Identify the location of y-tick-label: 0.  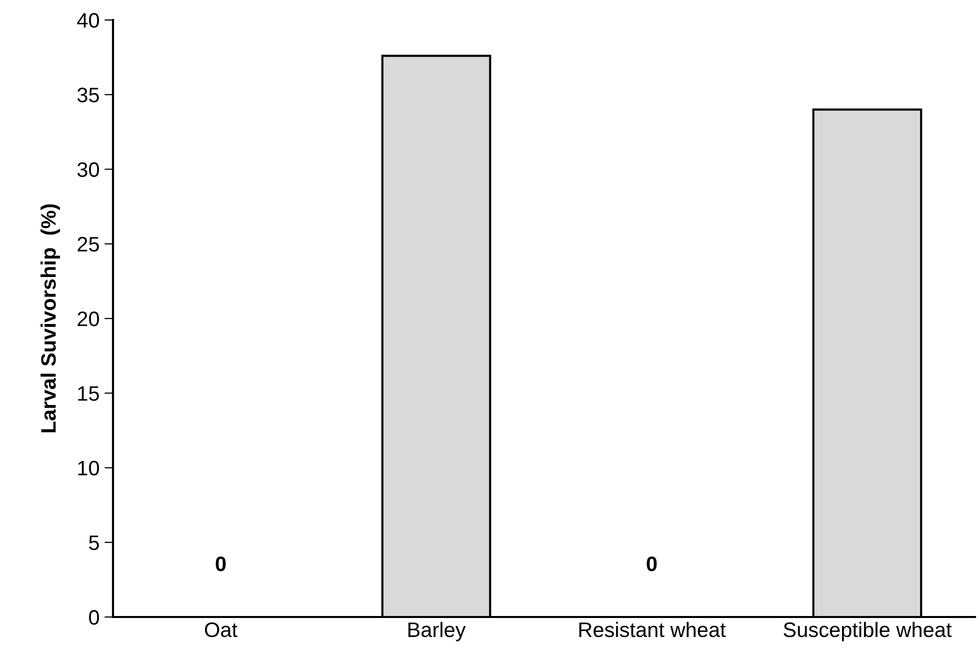
(94, 617).